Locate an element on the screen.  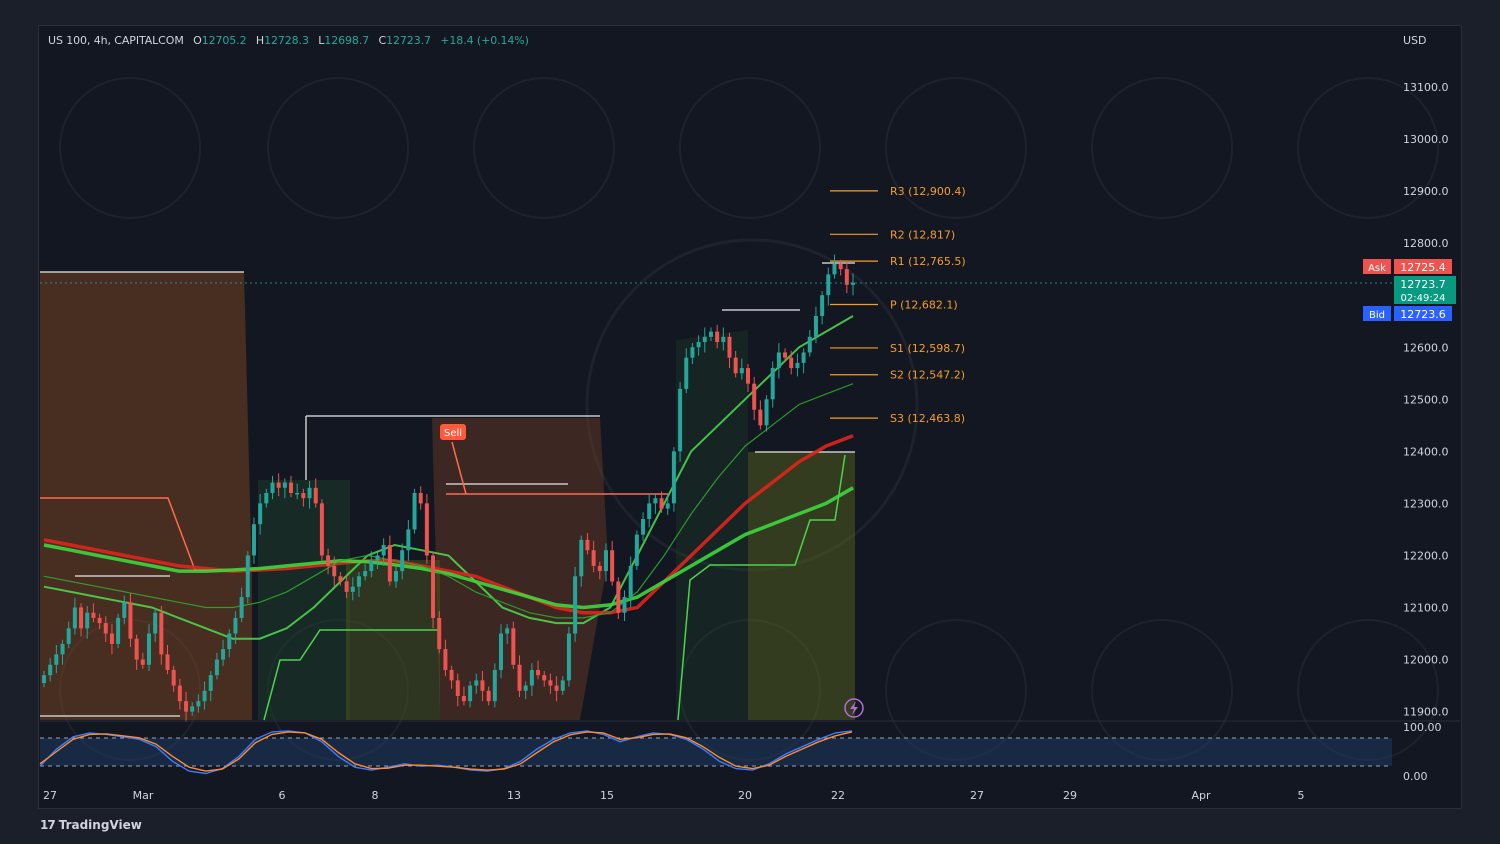
time-axis: 27 Mar 6 8 13 15 20 22 27 29 Apr 5 is located at coordinates (674, 795).